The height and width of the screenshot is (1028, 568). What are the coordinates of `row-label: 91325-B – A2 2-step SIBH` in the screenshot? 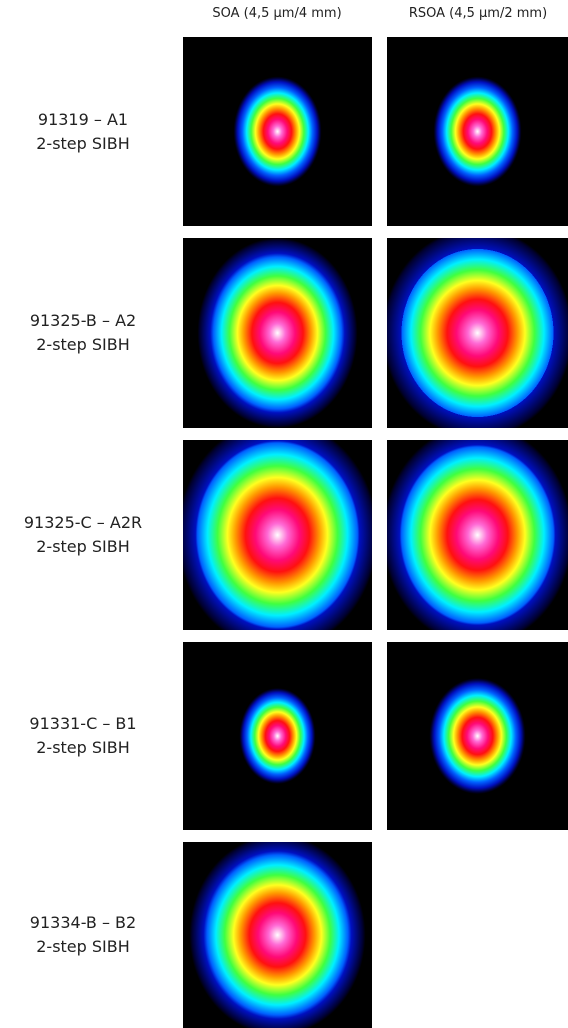 It's located at (83, 333).